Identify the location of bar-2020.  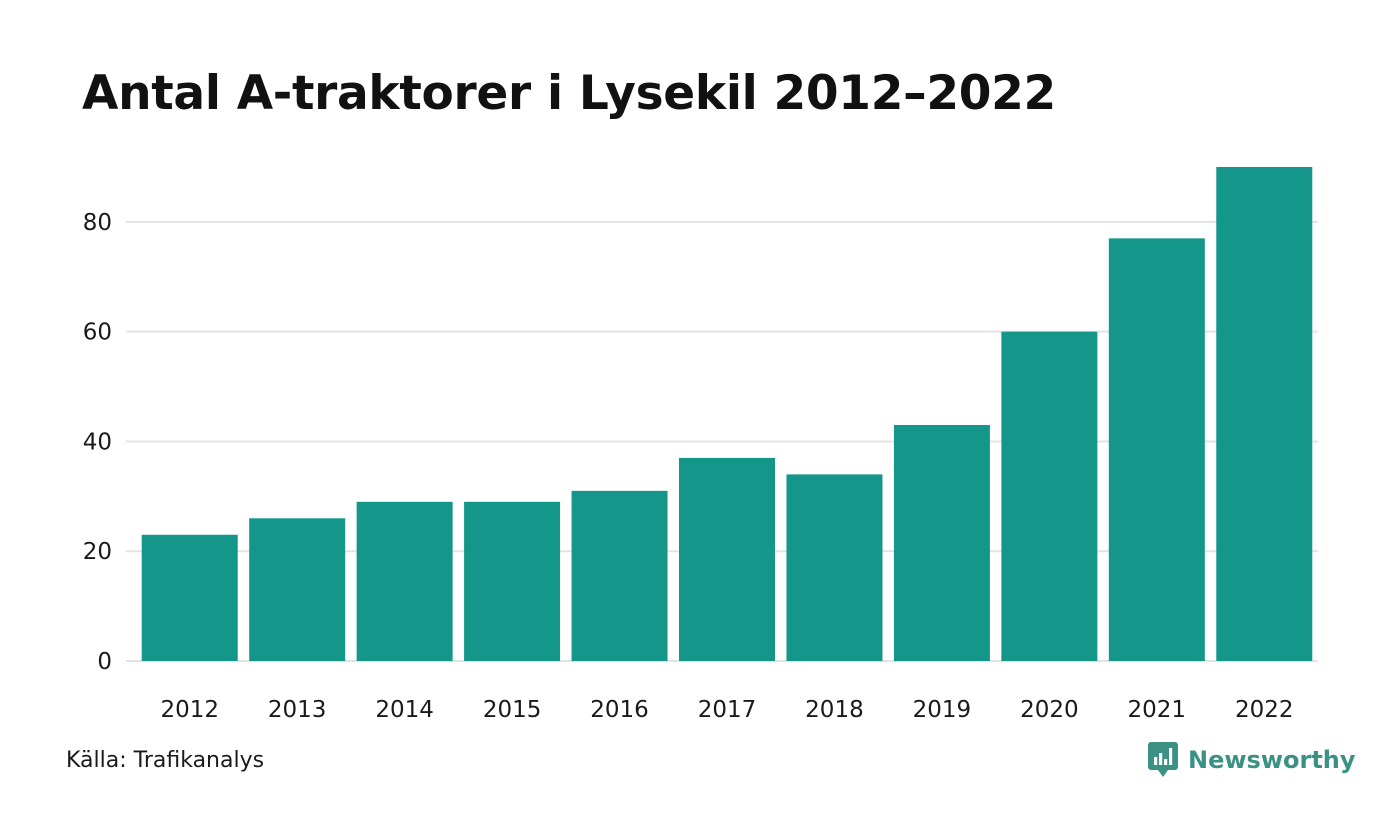
(1049, 496).